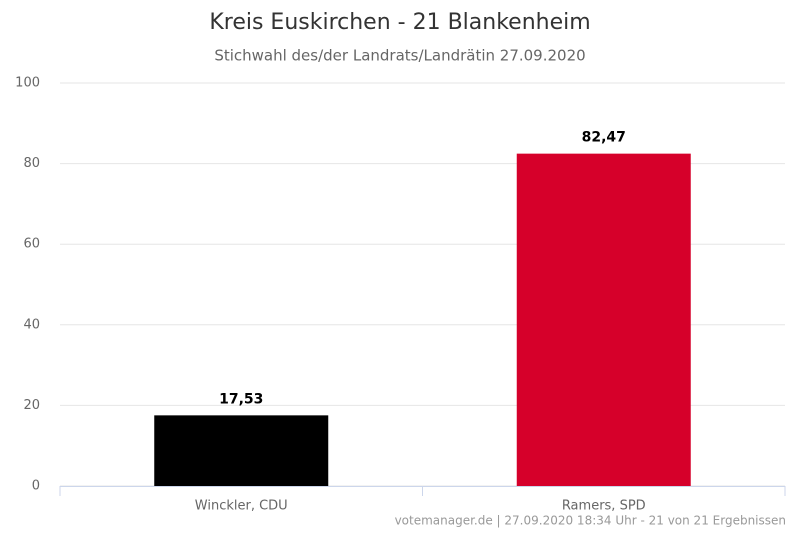 The image size is (800, 533). Describe the element at coordinates (604, 506) in the screenshot. I see `x-tick-label: Ramers, SPD` at that location.